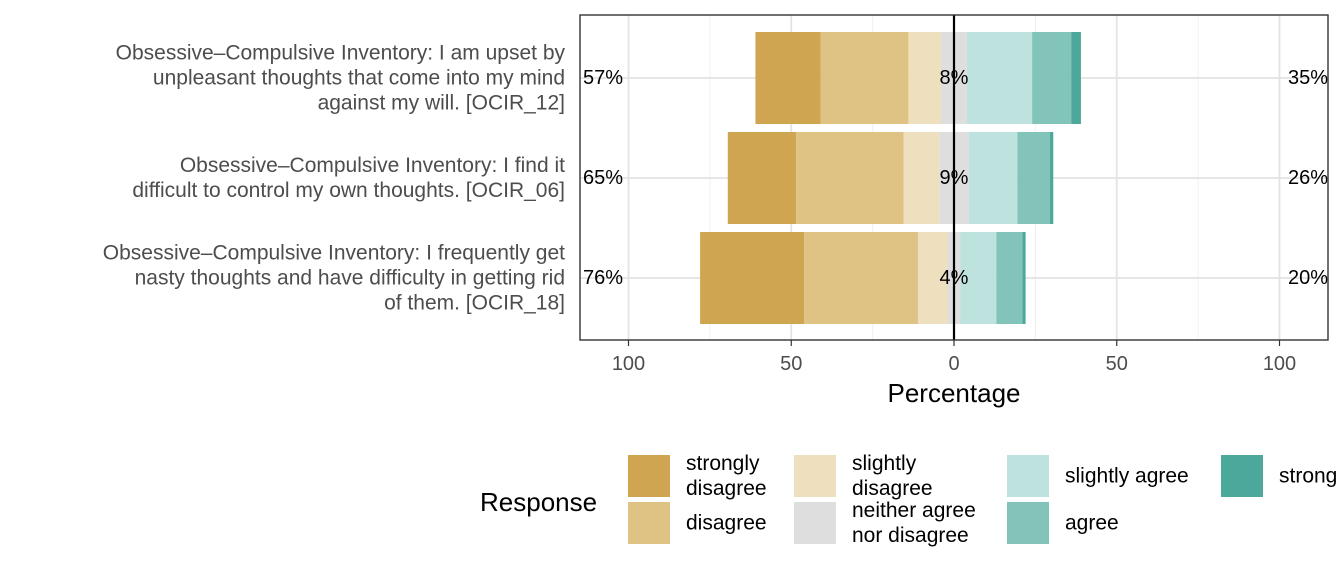 The width and height of the screenshot is (1344, 576). Describe the element at coordinates (441, 103) in the screenshot. I see `y-axis-label-line: against my will. [OCIR_12]` at that location.